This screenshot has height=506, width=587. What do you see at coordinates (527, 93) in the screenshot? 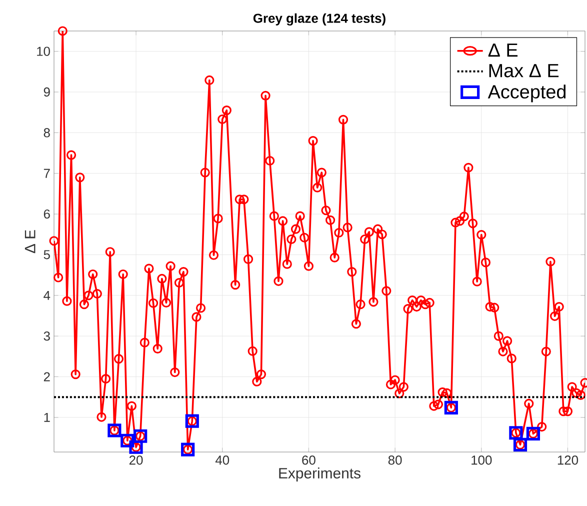
I see `legend-label: Accepted` at bounding box center [527, 93].